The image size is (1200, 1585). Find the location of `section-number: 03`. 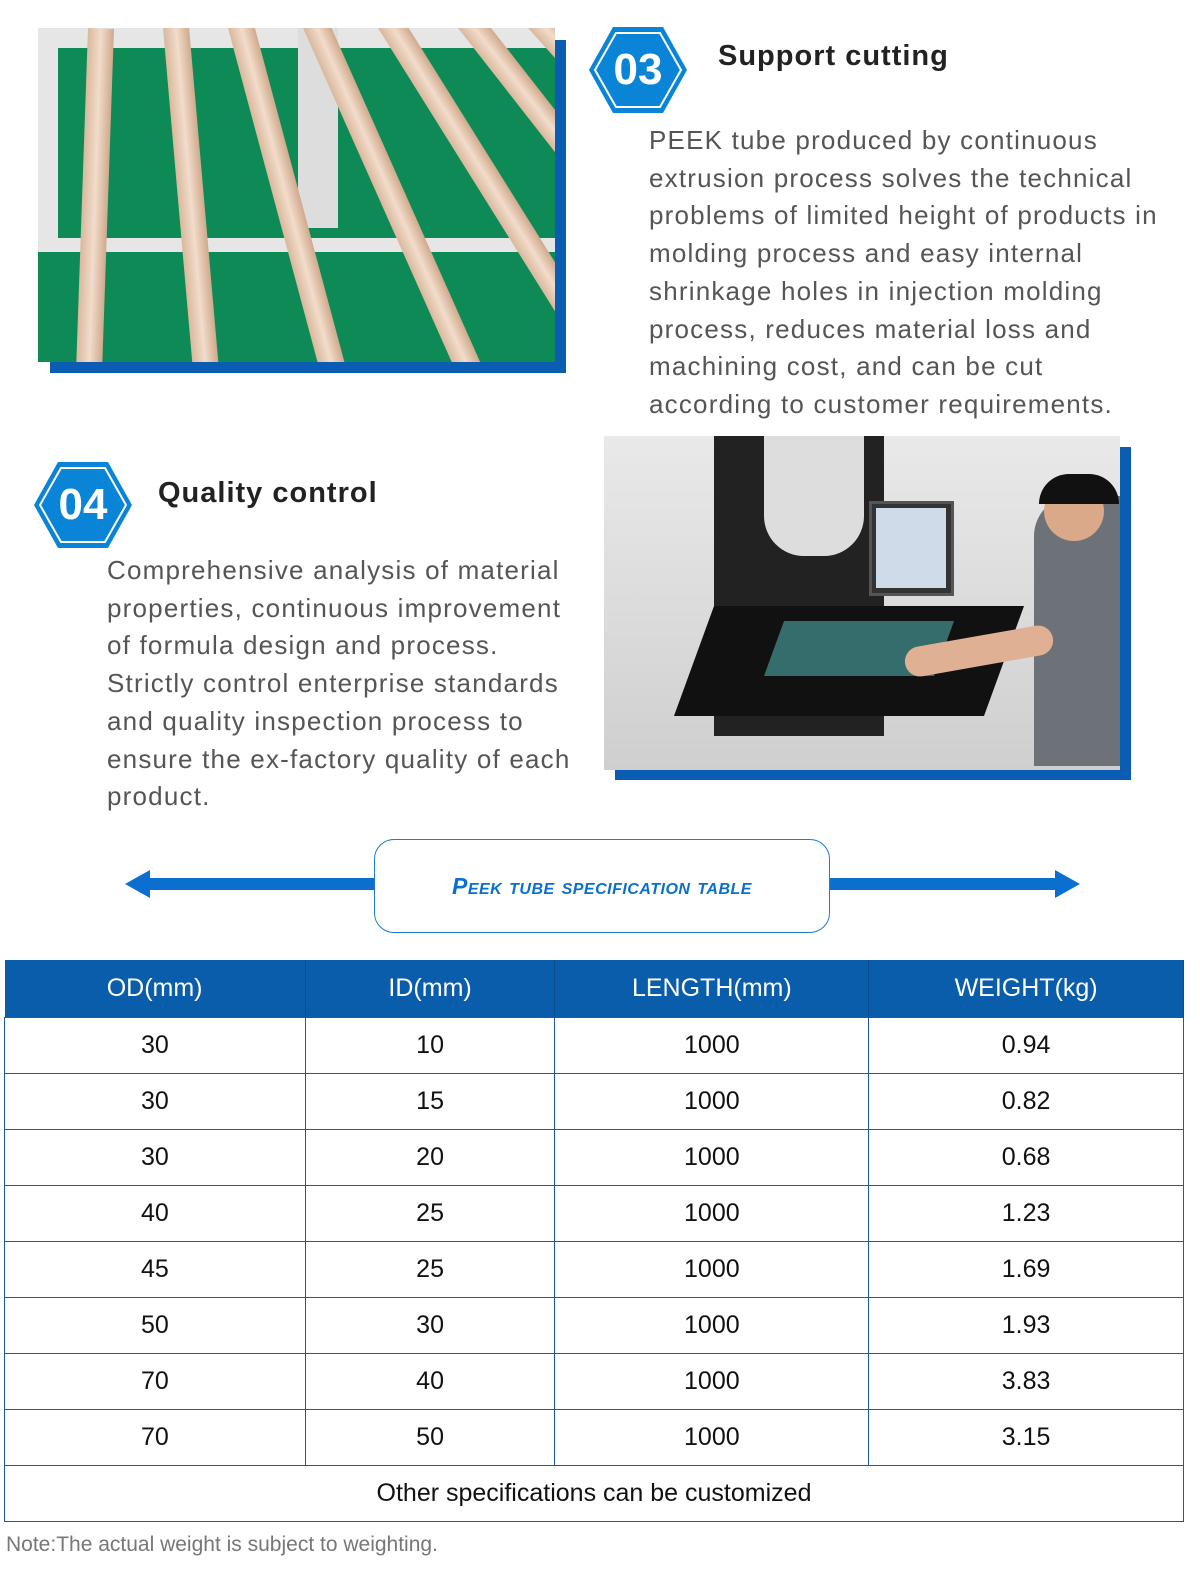

section-number: 03 is located at coordinates (638, 69).